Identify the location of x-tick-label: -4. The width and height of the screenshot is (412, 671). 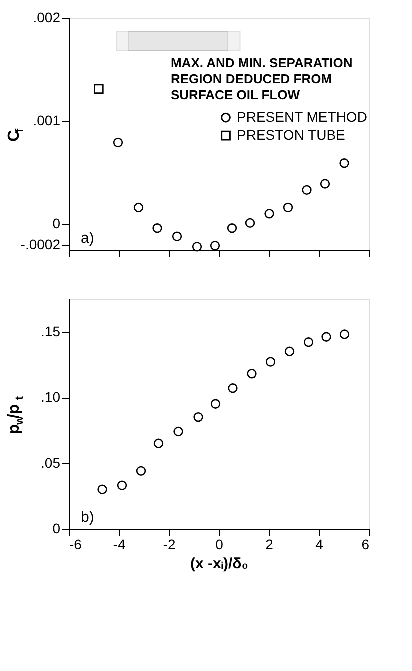
(119, 544).